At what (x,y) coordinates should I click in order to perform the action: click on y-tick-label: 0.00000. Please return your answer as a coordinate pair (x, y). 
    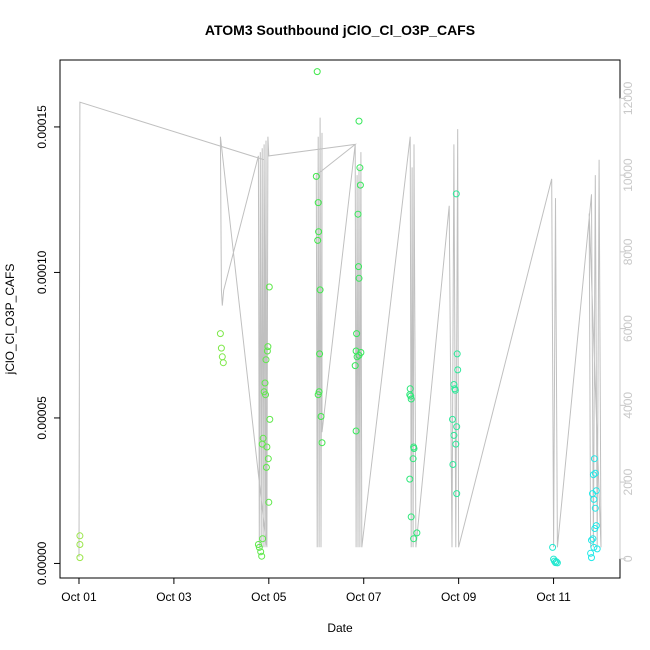
    Looking at the image, I should click on (42, 563).